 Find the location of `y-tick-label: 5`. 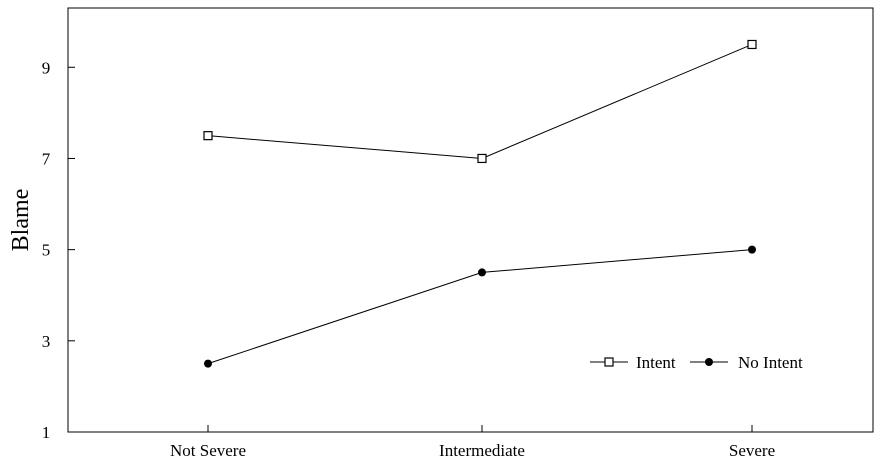

y-tick-label: 5 is located at coordinates (46, 250).